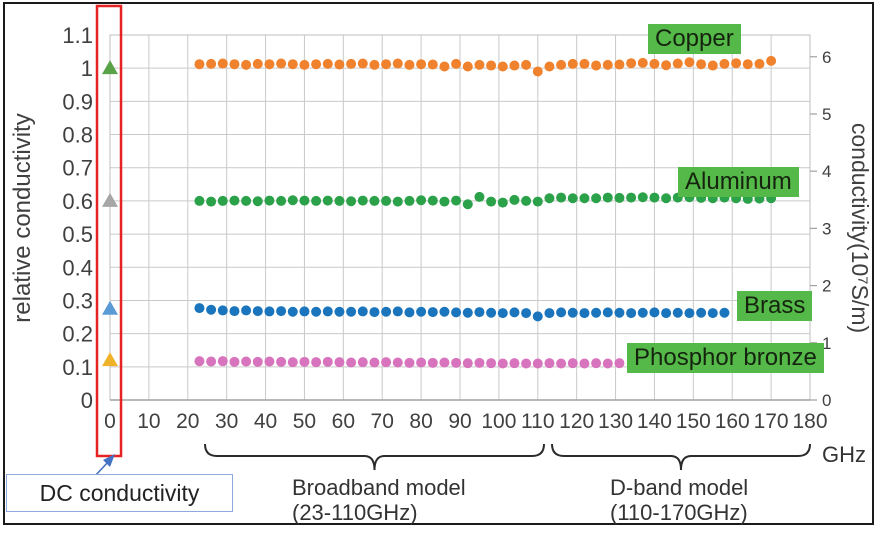  What do you see at coordinates (77, 267) in the screenshot?
I see `left-y-tick-label: 0.4` at bounding box center [77, 267].